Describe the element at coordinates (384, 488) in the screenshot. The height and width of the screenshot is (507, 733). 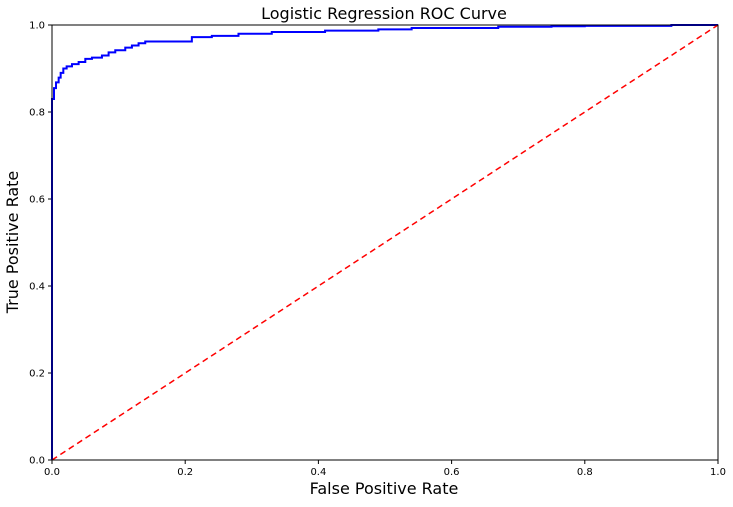
I see `x-axis-label: False Positive Rate` at that location.